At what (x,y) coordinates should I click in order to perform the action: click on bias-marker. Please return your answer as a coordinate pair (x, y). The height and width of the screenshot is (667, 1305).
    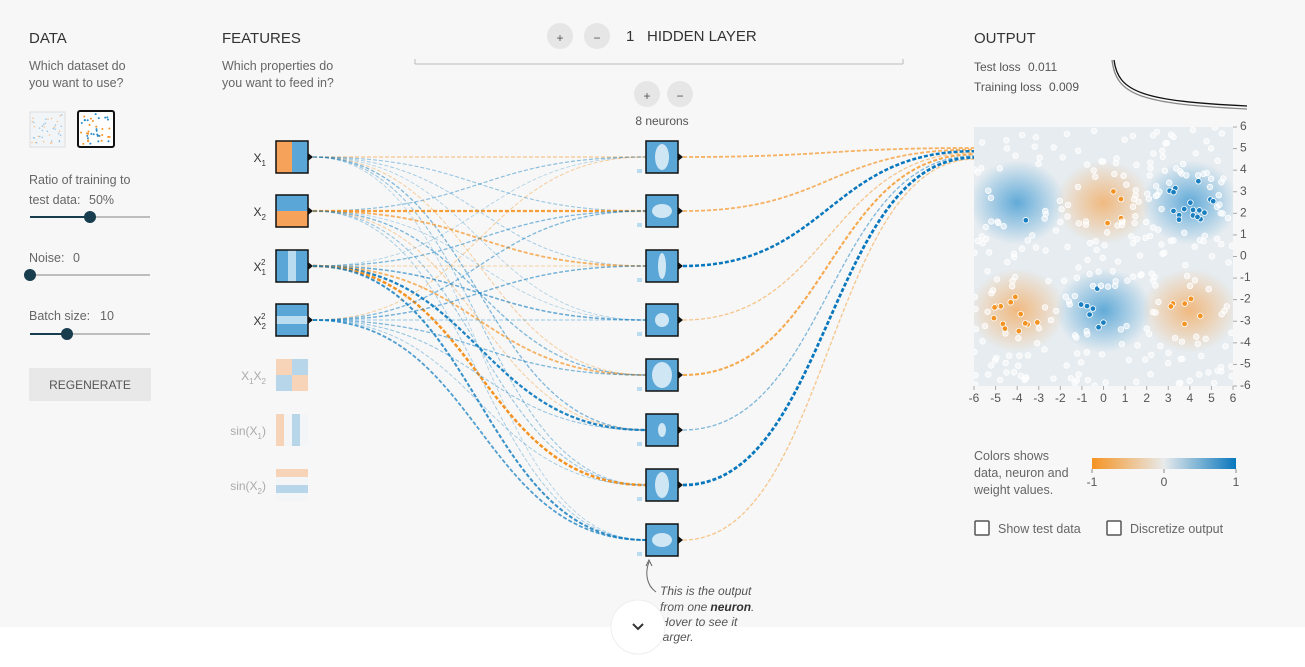
    Looking at the image, I should click on (639, 554).